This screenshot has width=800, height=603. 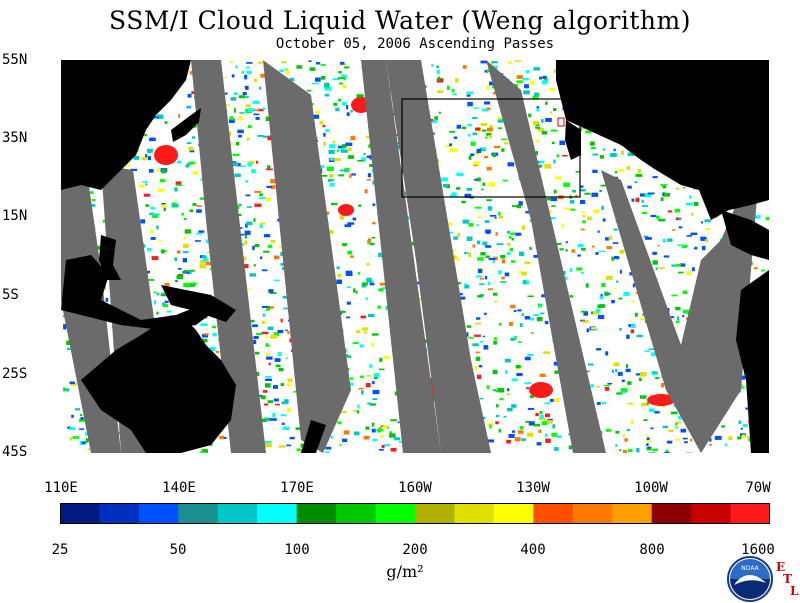 I want to click on lat-label-15n: 15N, so click(x=30, y=216).